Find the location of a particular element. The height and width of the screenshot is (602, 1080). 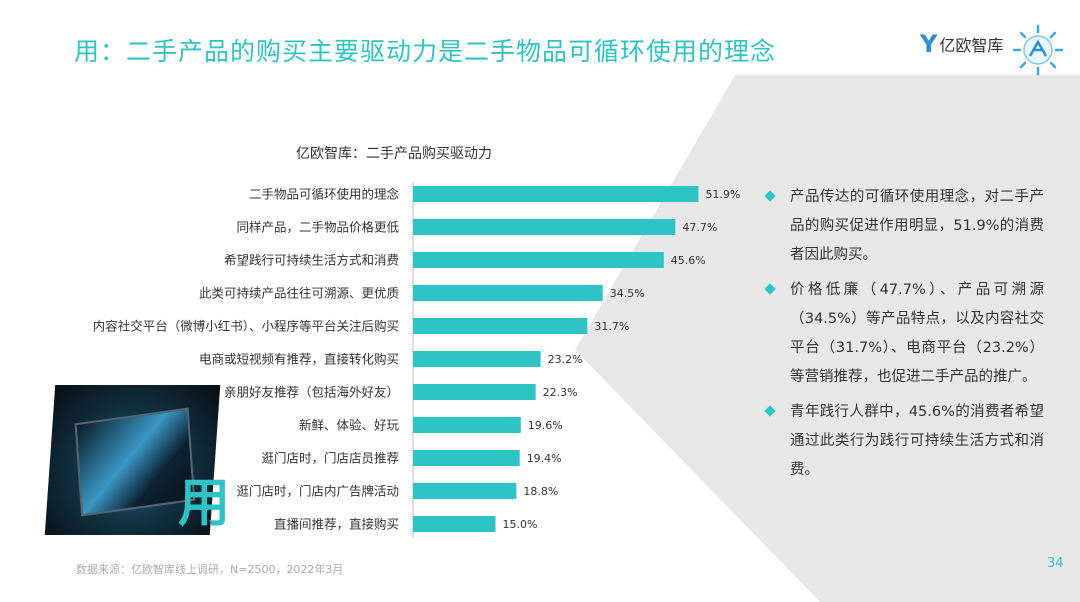

bar-value-label: 18.8% is located at coordinates (540, 491).